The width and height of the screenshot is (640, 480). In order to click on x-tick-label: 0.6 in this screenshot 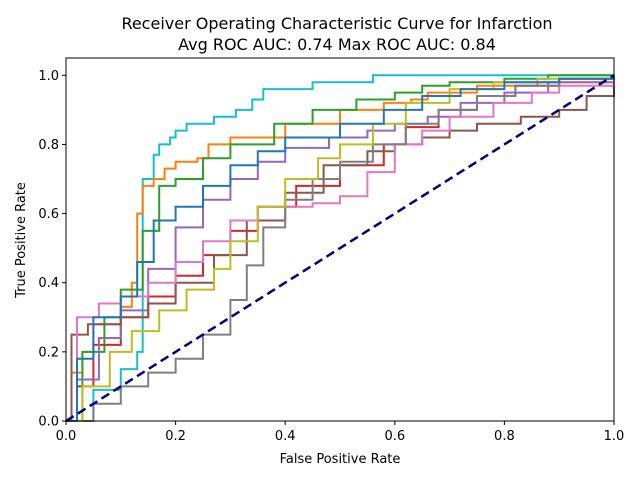, I will do `click(394, 436)`.